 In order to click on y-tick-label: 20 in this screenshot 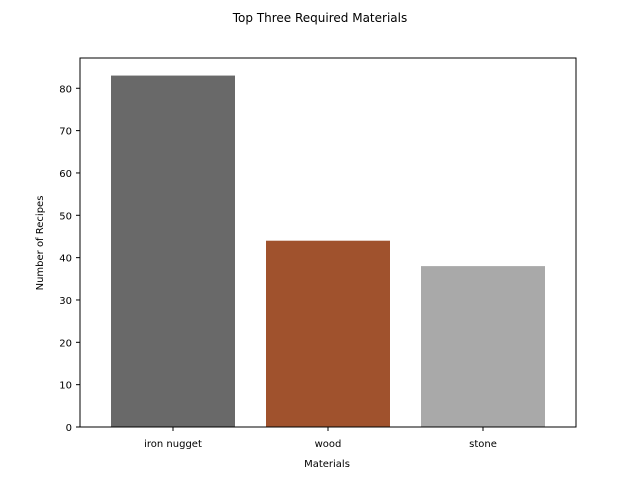, I will do `click(65, 343)`.